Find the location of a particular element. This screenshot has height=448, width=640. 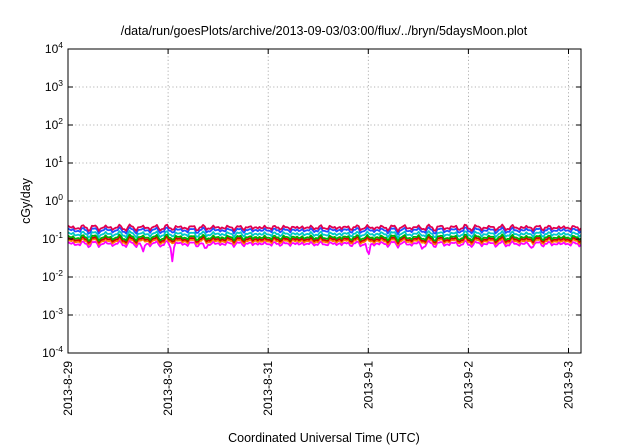

y-tick-label: 10³ is located at coordinates (54, 86).